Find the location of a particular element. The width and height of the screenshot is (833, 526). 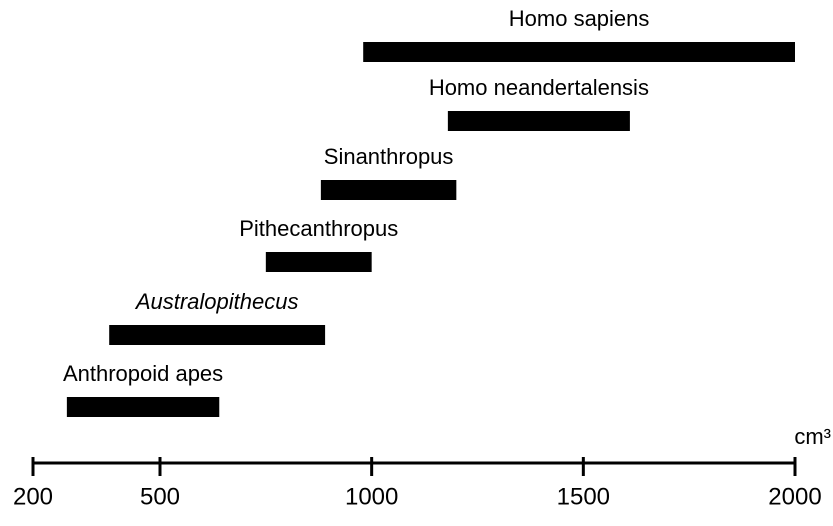

x-tick-label: 1500 is located at coordinates (583, 496).